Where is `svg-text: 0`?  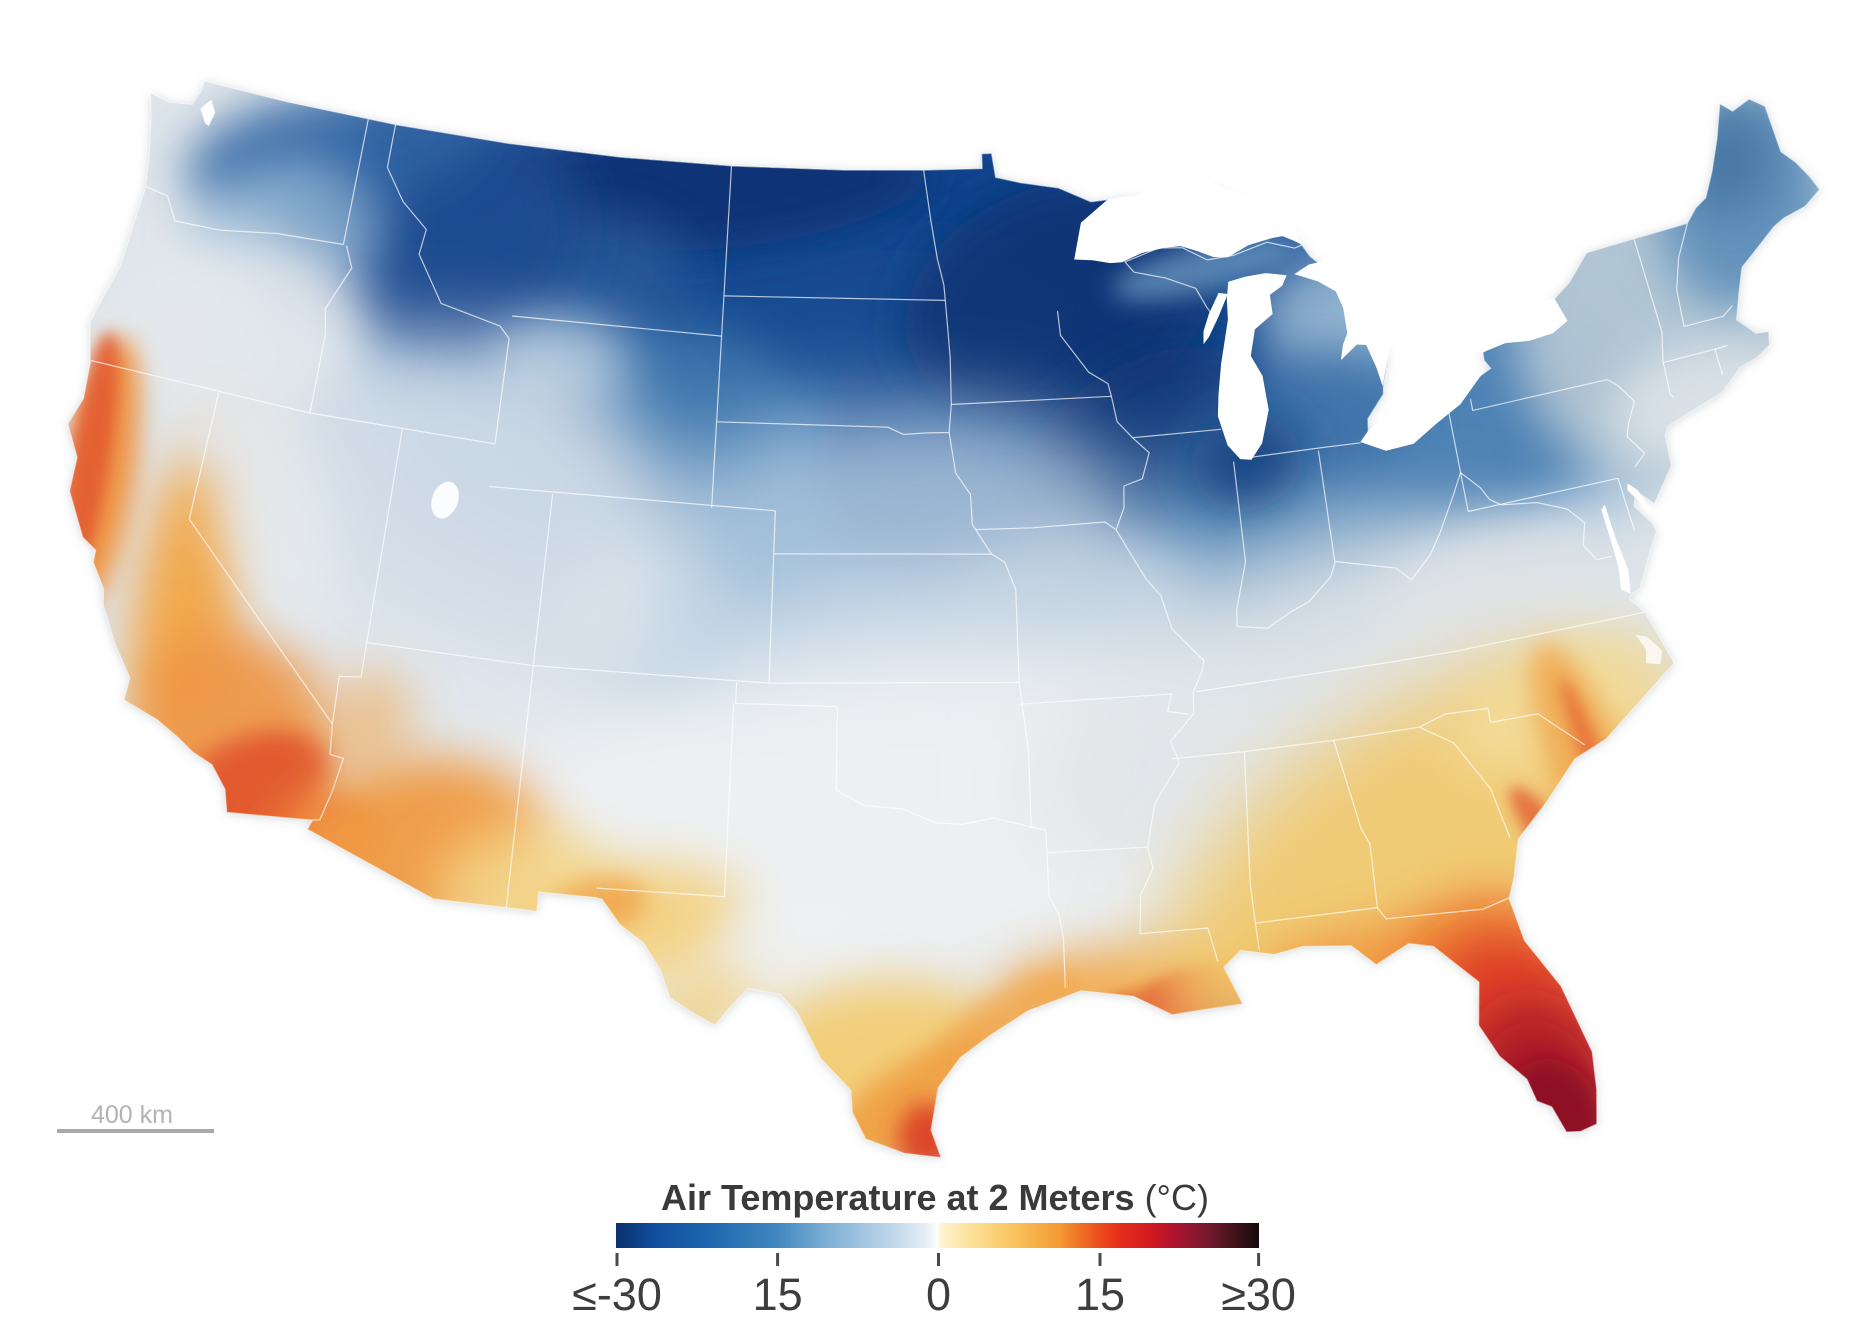 svg-text: 0 is located at coordinates (938, 1294).